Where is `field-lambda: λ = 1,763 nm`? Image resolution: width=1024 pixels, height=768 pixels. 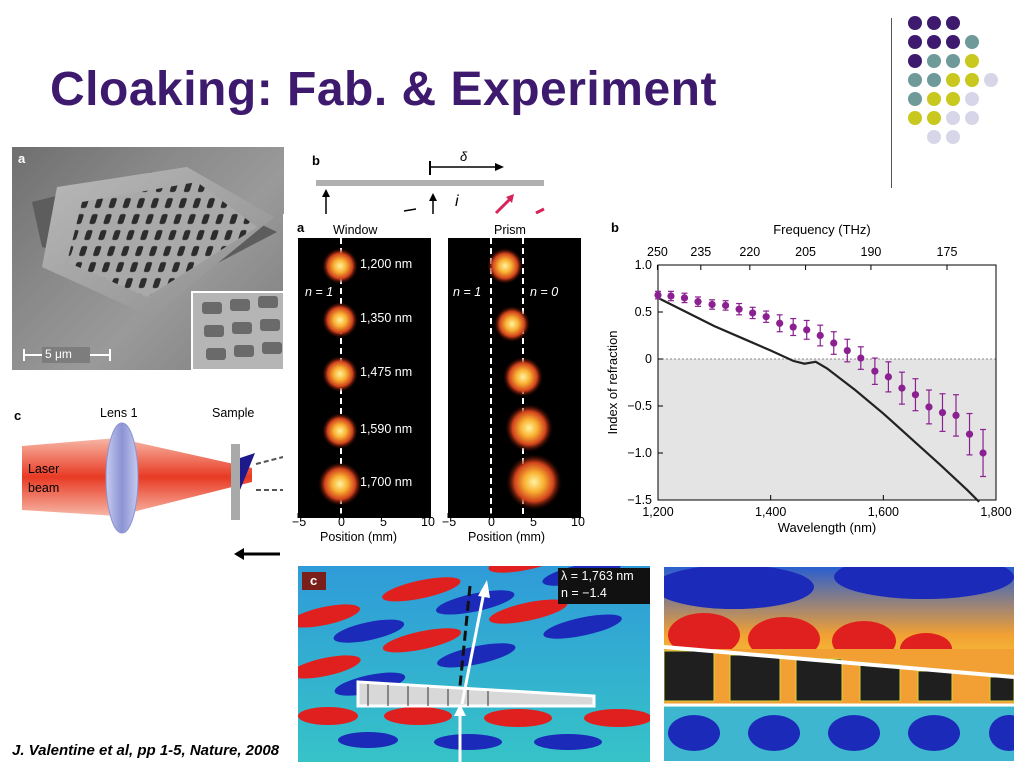
field-lambda: λ = 1,763 nm is located at coordinates (597, 576).